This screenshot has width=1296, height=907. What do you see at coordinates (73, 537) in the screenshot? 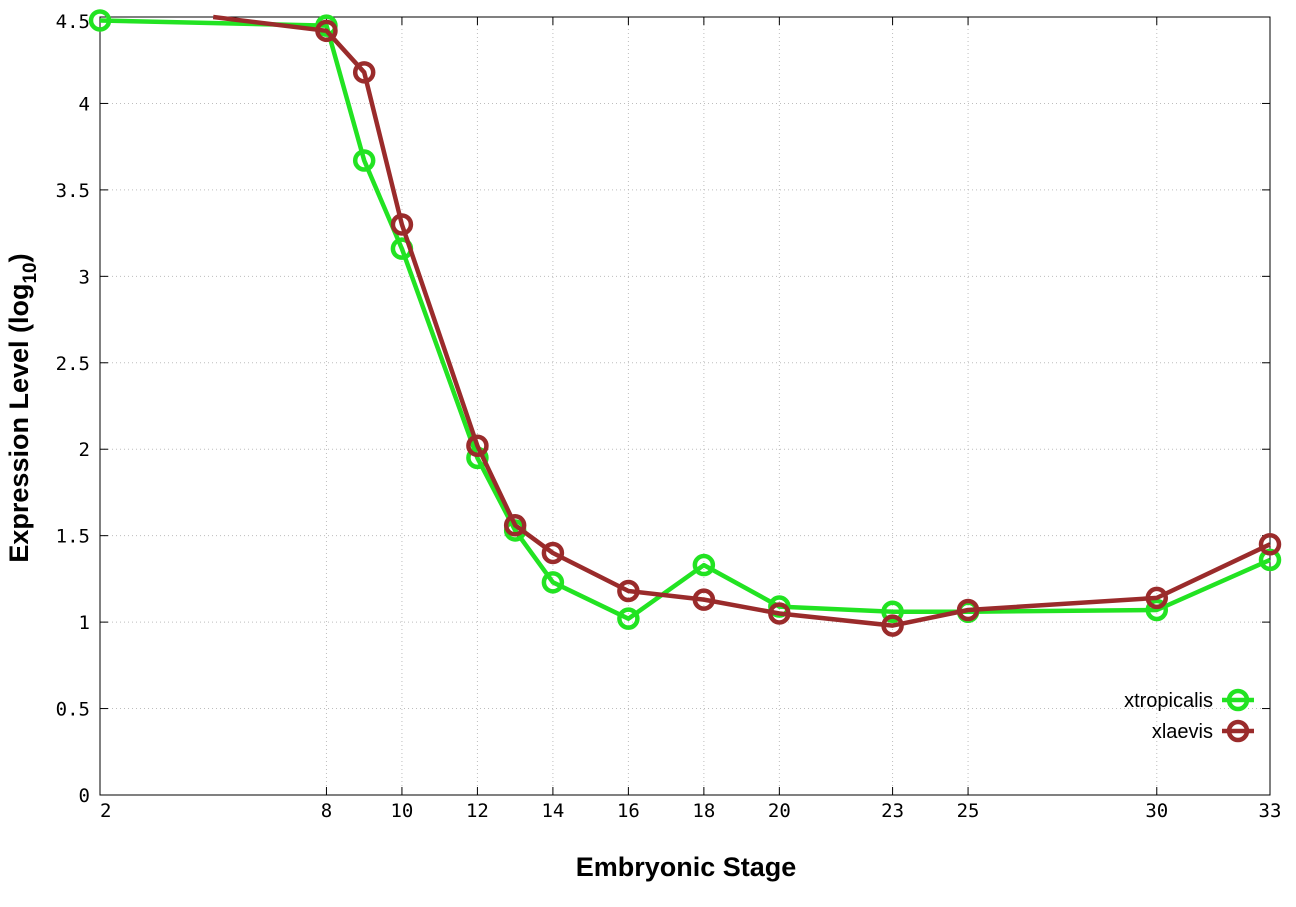
I see `y-tick-label: 1.5` at bounding box center [73, 537].